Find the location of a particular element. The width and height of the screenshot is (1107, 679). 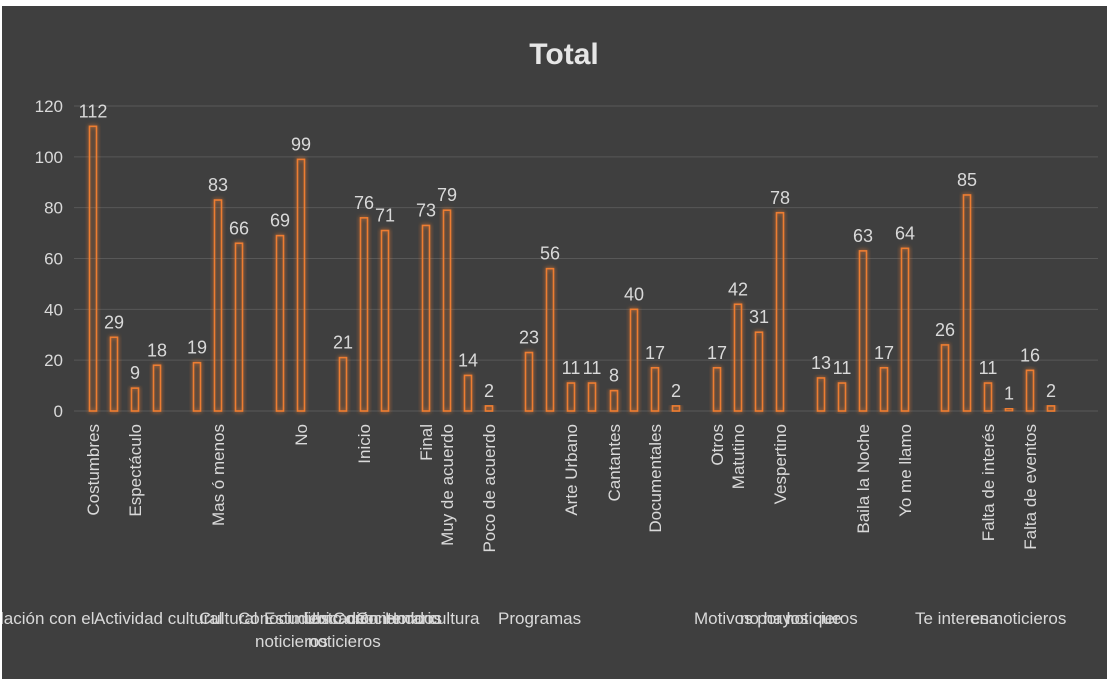

y-tick-label: 80 is located at coordinates (53, 208).